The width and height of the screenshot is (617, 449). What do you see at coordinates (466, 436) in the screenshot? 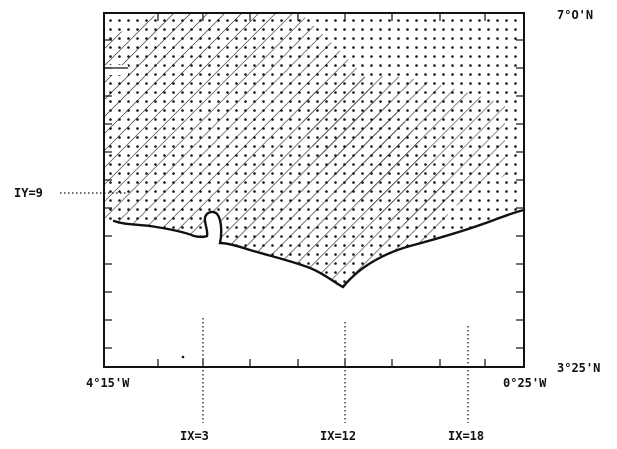
I see `ix-18-label: IX=18` at bounding box center [466, 436].